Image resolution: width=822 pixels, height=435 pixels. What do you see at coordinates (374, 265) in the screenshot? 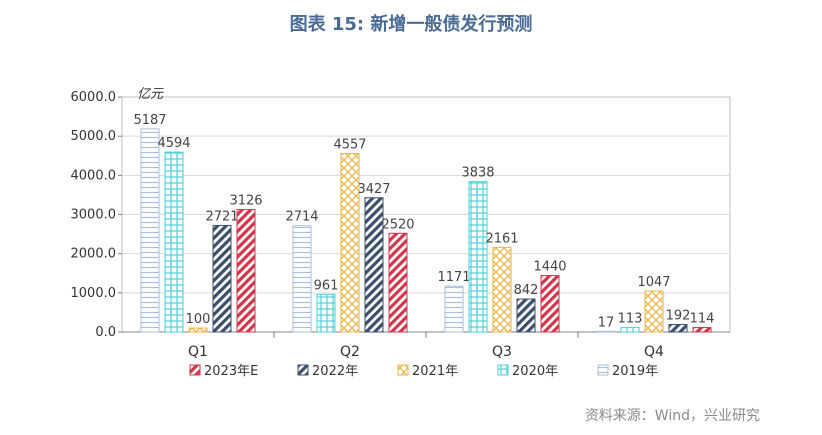
I see `bar-2022年-Q2` at bounding box center [374, 265].